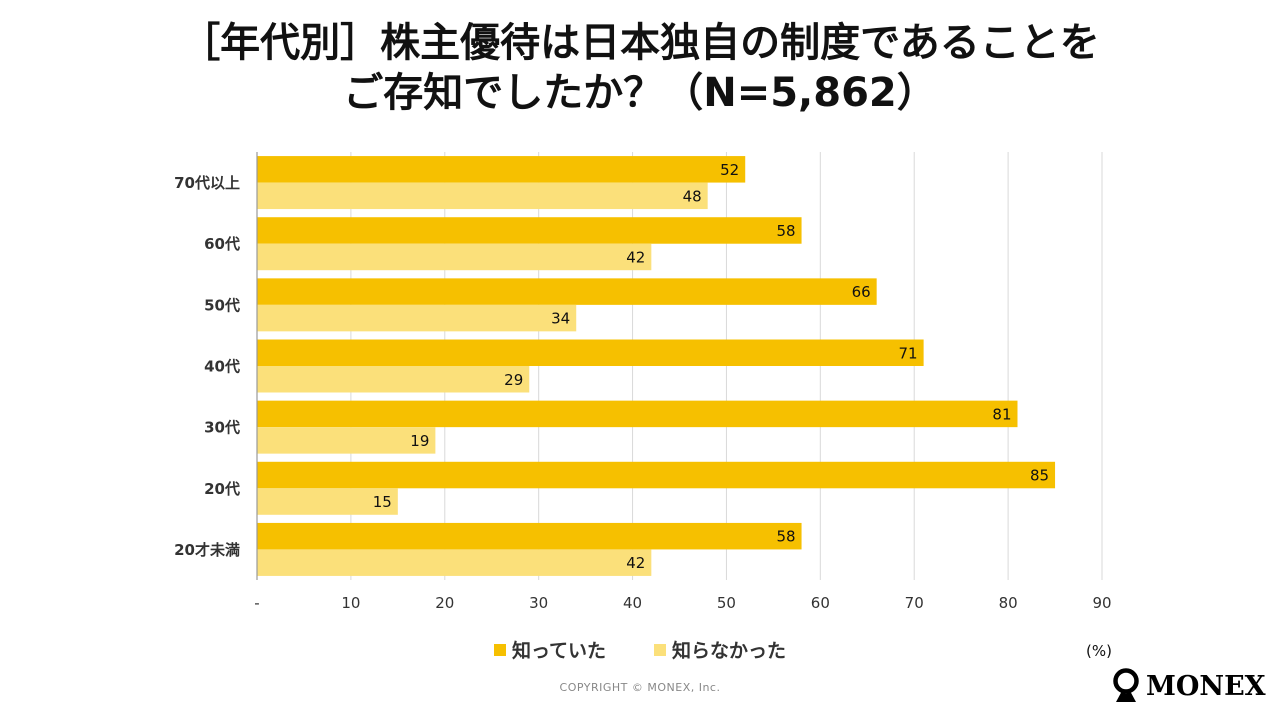 The height and width of the screenshot is (720, 1280). What do you see at coordinates (820, 603) in the screenshot?
I see `x-tick-label: 60` at bounding box center [820, 603].